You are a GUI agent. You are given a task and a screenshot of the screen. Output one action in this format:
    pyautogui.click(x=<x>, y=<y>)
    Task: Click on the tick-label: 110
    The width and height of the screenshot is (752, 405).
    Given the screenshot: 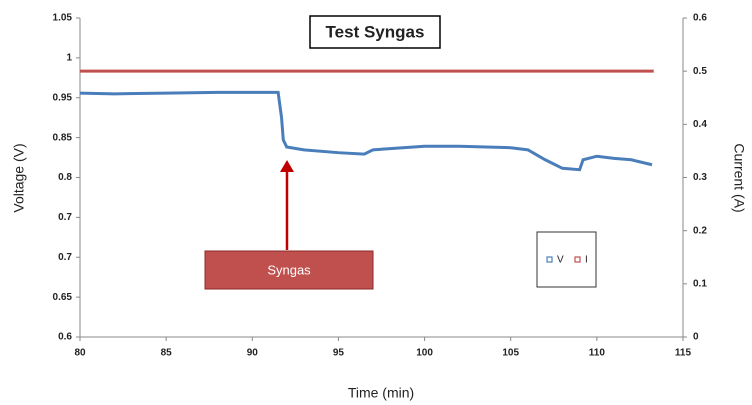 What is the action you would take?
    pyautogui.click(x=597, y=353)
    